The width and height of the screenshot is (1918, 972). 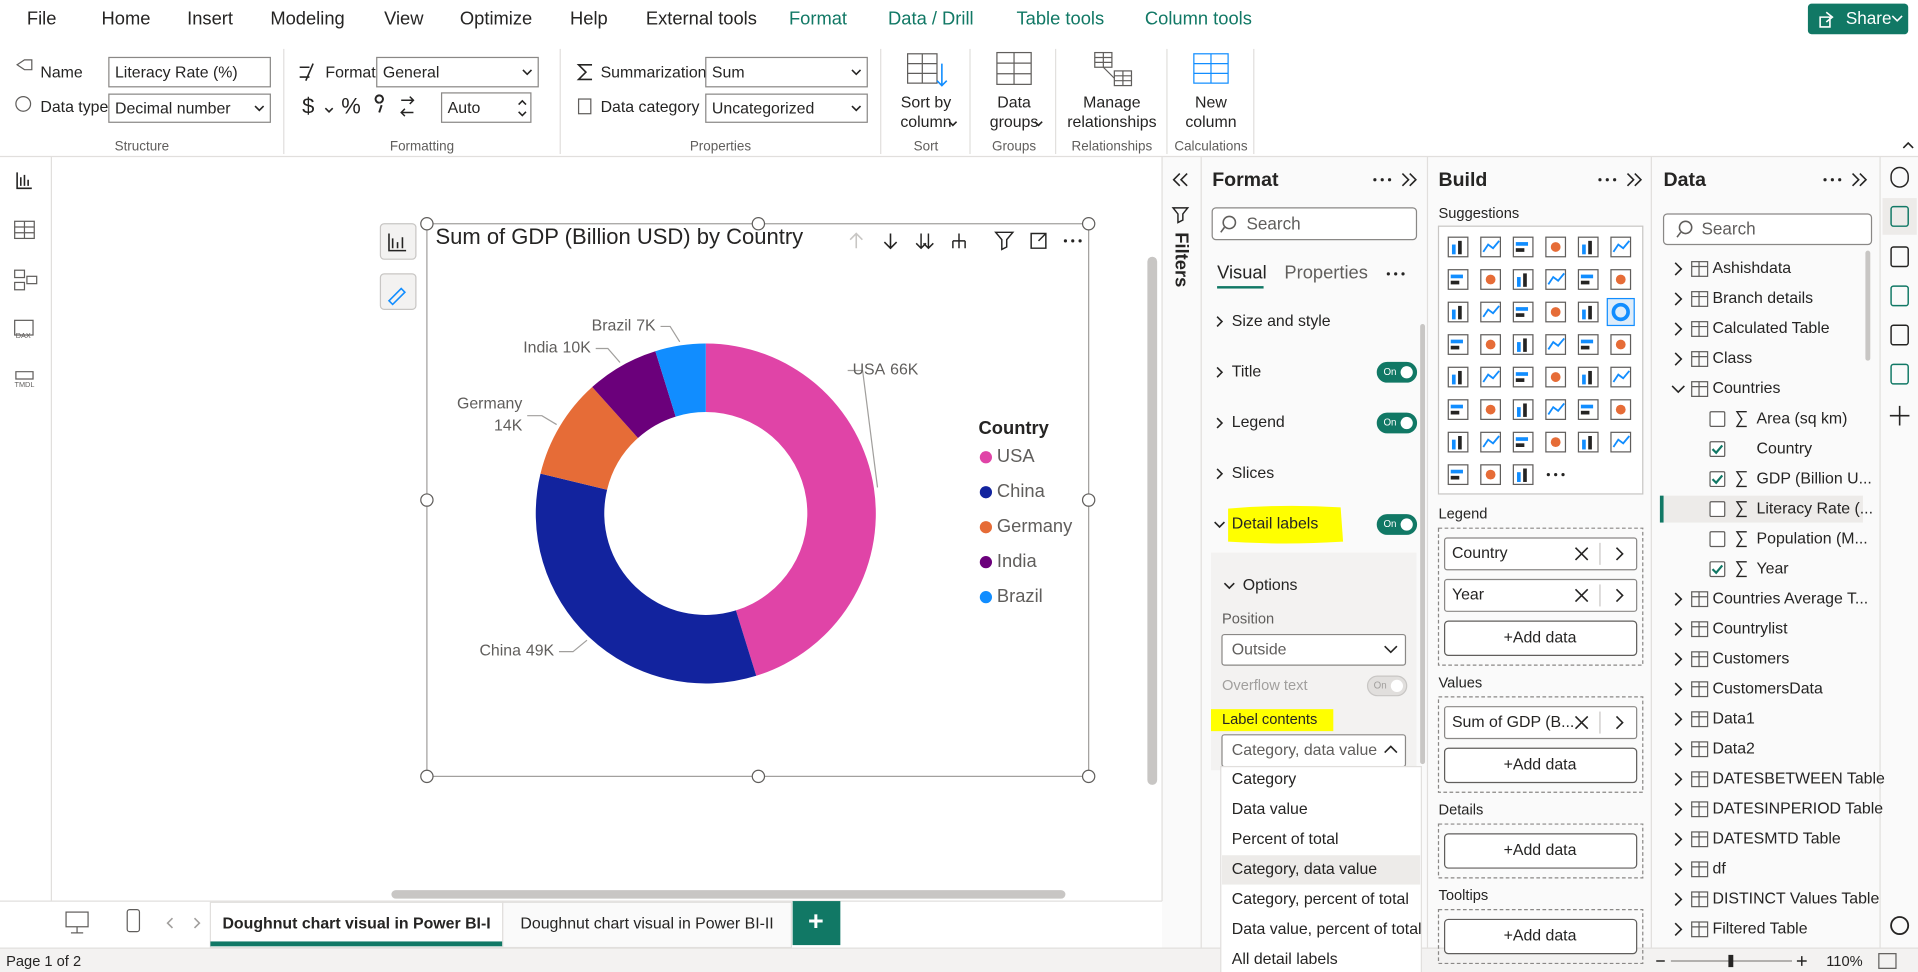 I want to click on button-label: Manage relationships, so click(x=1111, y=112).